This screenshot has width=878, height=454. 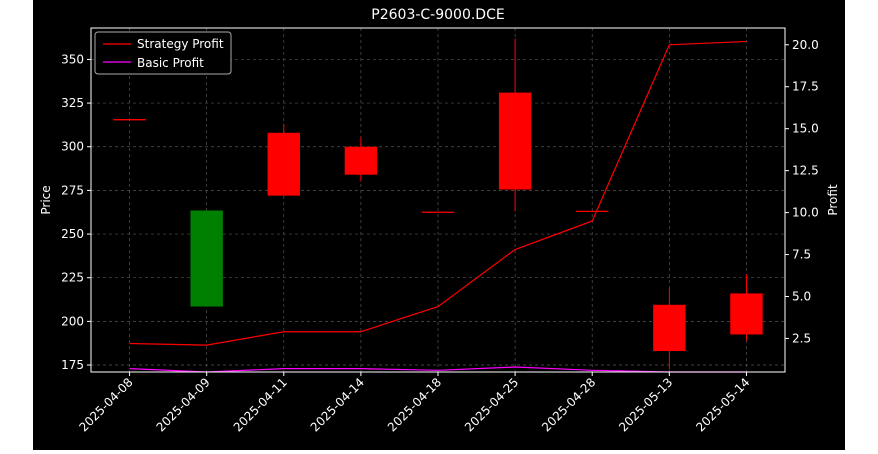 What do you see at coordinates (801, 255) in the screenshot?
I see `y2-tick-label: 7.5` at bounding box center [801, 255].